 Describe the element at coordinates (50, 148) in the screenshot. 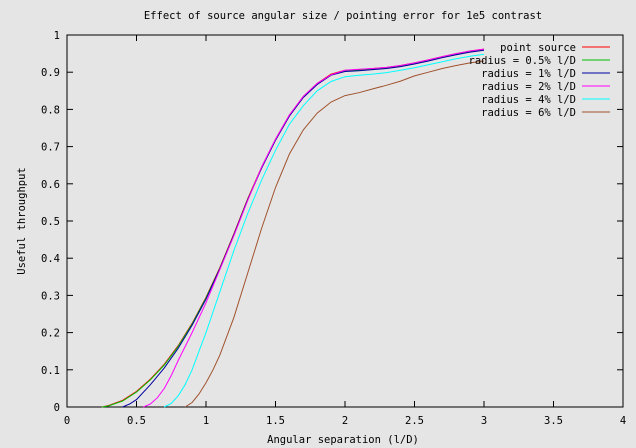

I see `y-tick-label: 0.7` at that location.